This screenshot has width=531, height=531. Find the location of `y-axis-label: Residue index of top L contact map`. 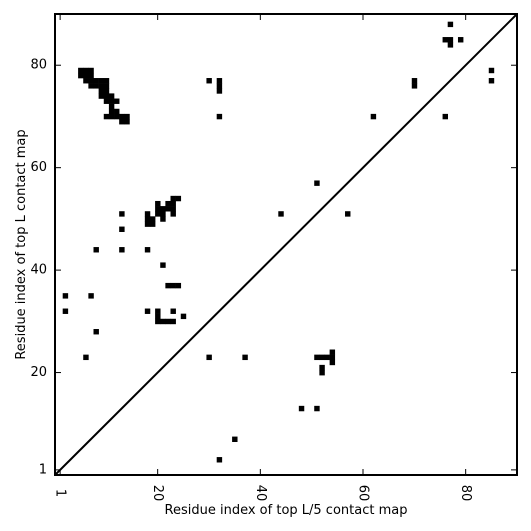

y-axis-label: Residue index of top L contact map is located at coordinates (21, 244).